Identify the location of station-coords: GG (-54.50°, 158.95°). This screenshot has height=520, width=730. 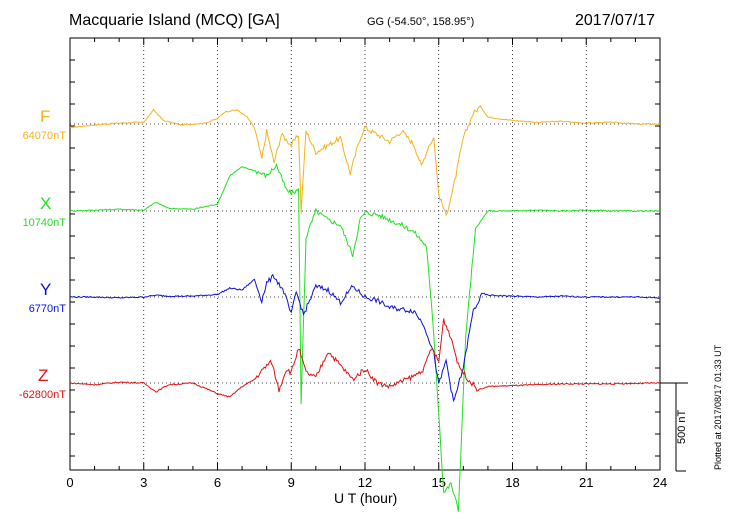
(421, 22).